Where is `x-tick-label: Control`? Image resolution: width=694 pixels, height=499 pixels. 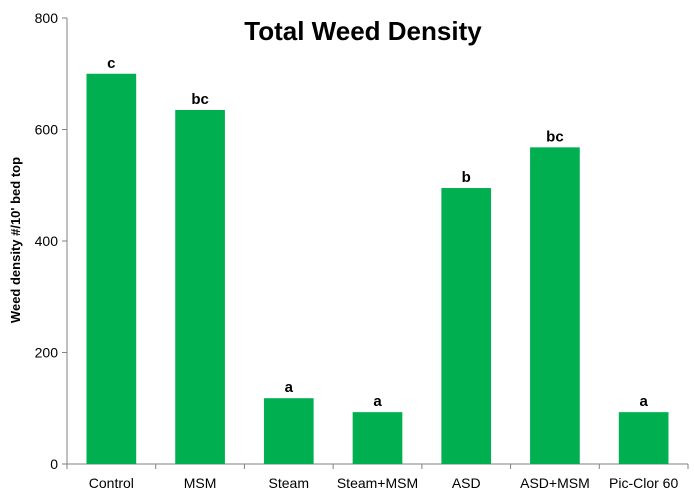 x-tick-label: Control is located at coordinates (111, 483).